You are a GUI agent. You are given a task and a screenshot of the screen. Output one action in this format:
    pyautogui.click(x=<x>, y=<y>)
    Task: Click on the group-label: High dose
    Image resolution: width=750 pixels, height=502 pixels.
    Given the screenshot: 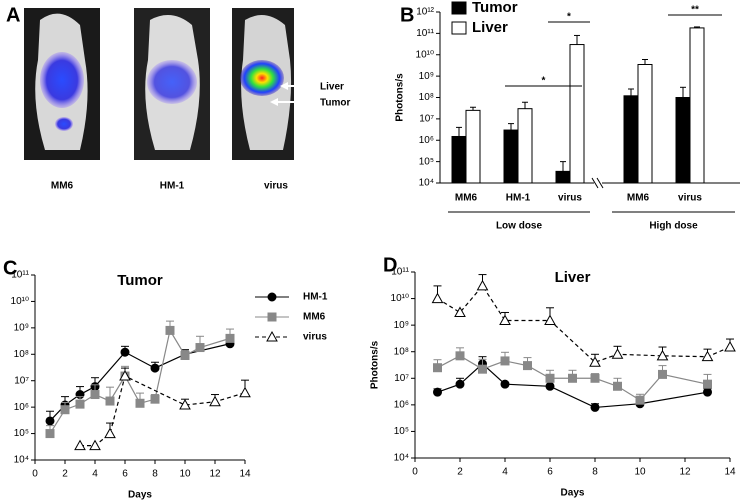 What is the action you would take?
    pyautogui.click(x=673, y=226)
    